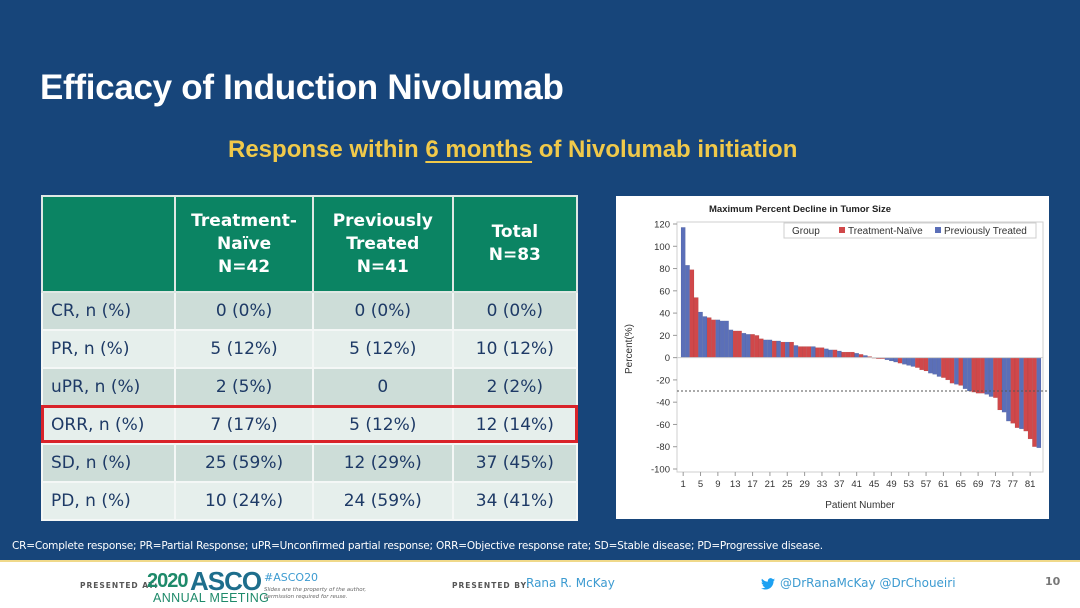 The image size is (1080, 608). What do you see at coordinates (839, 484) in the screenshot?
I see `x-tick-label: 37` at bounding box center [839, 484].